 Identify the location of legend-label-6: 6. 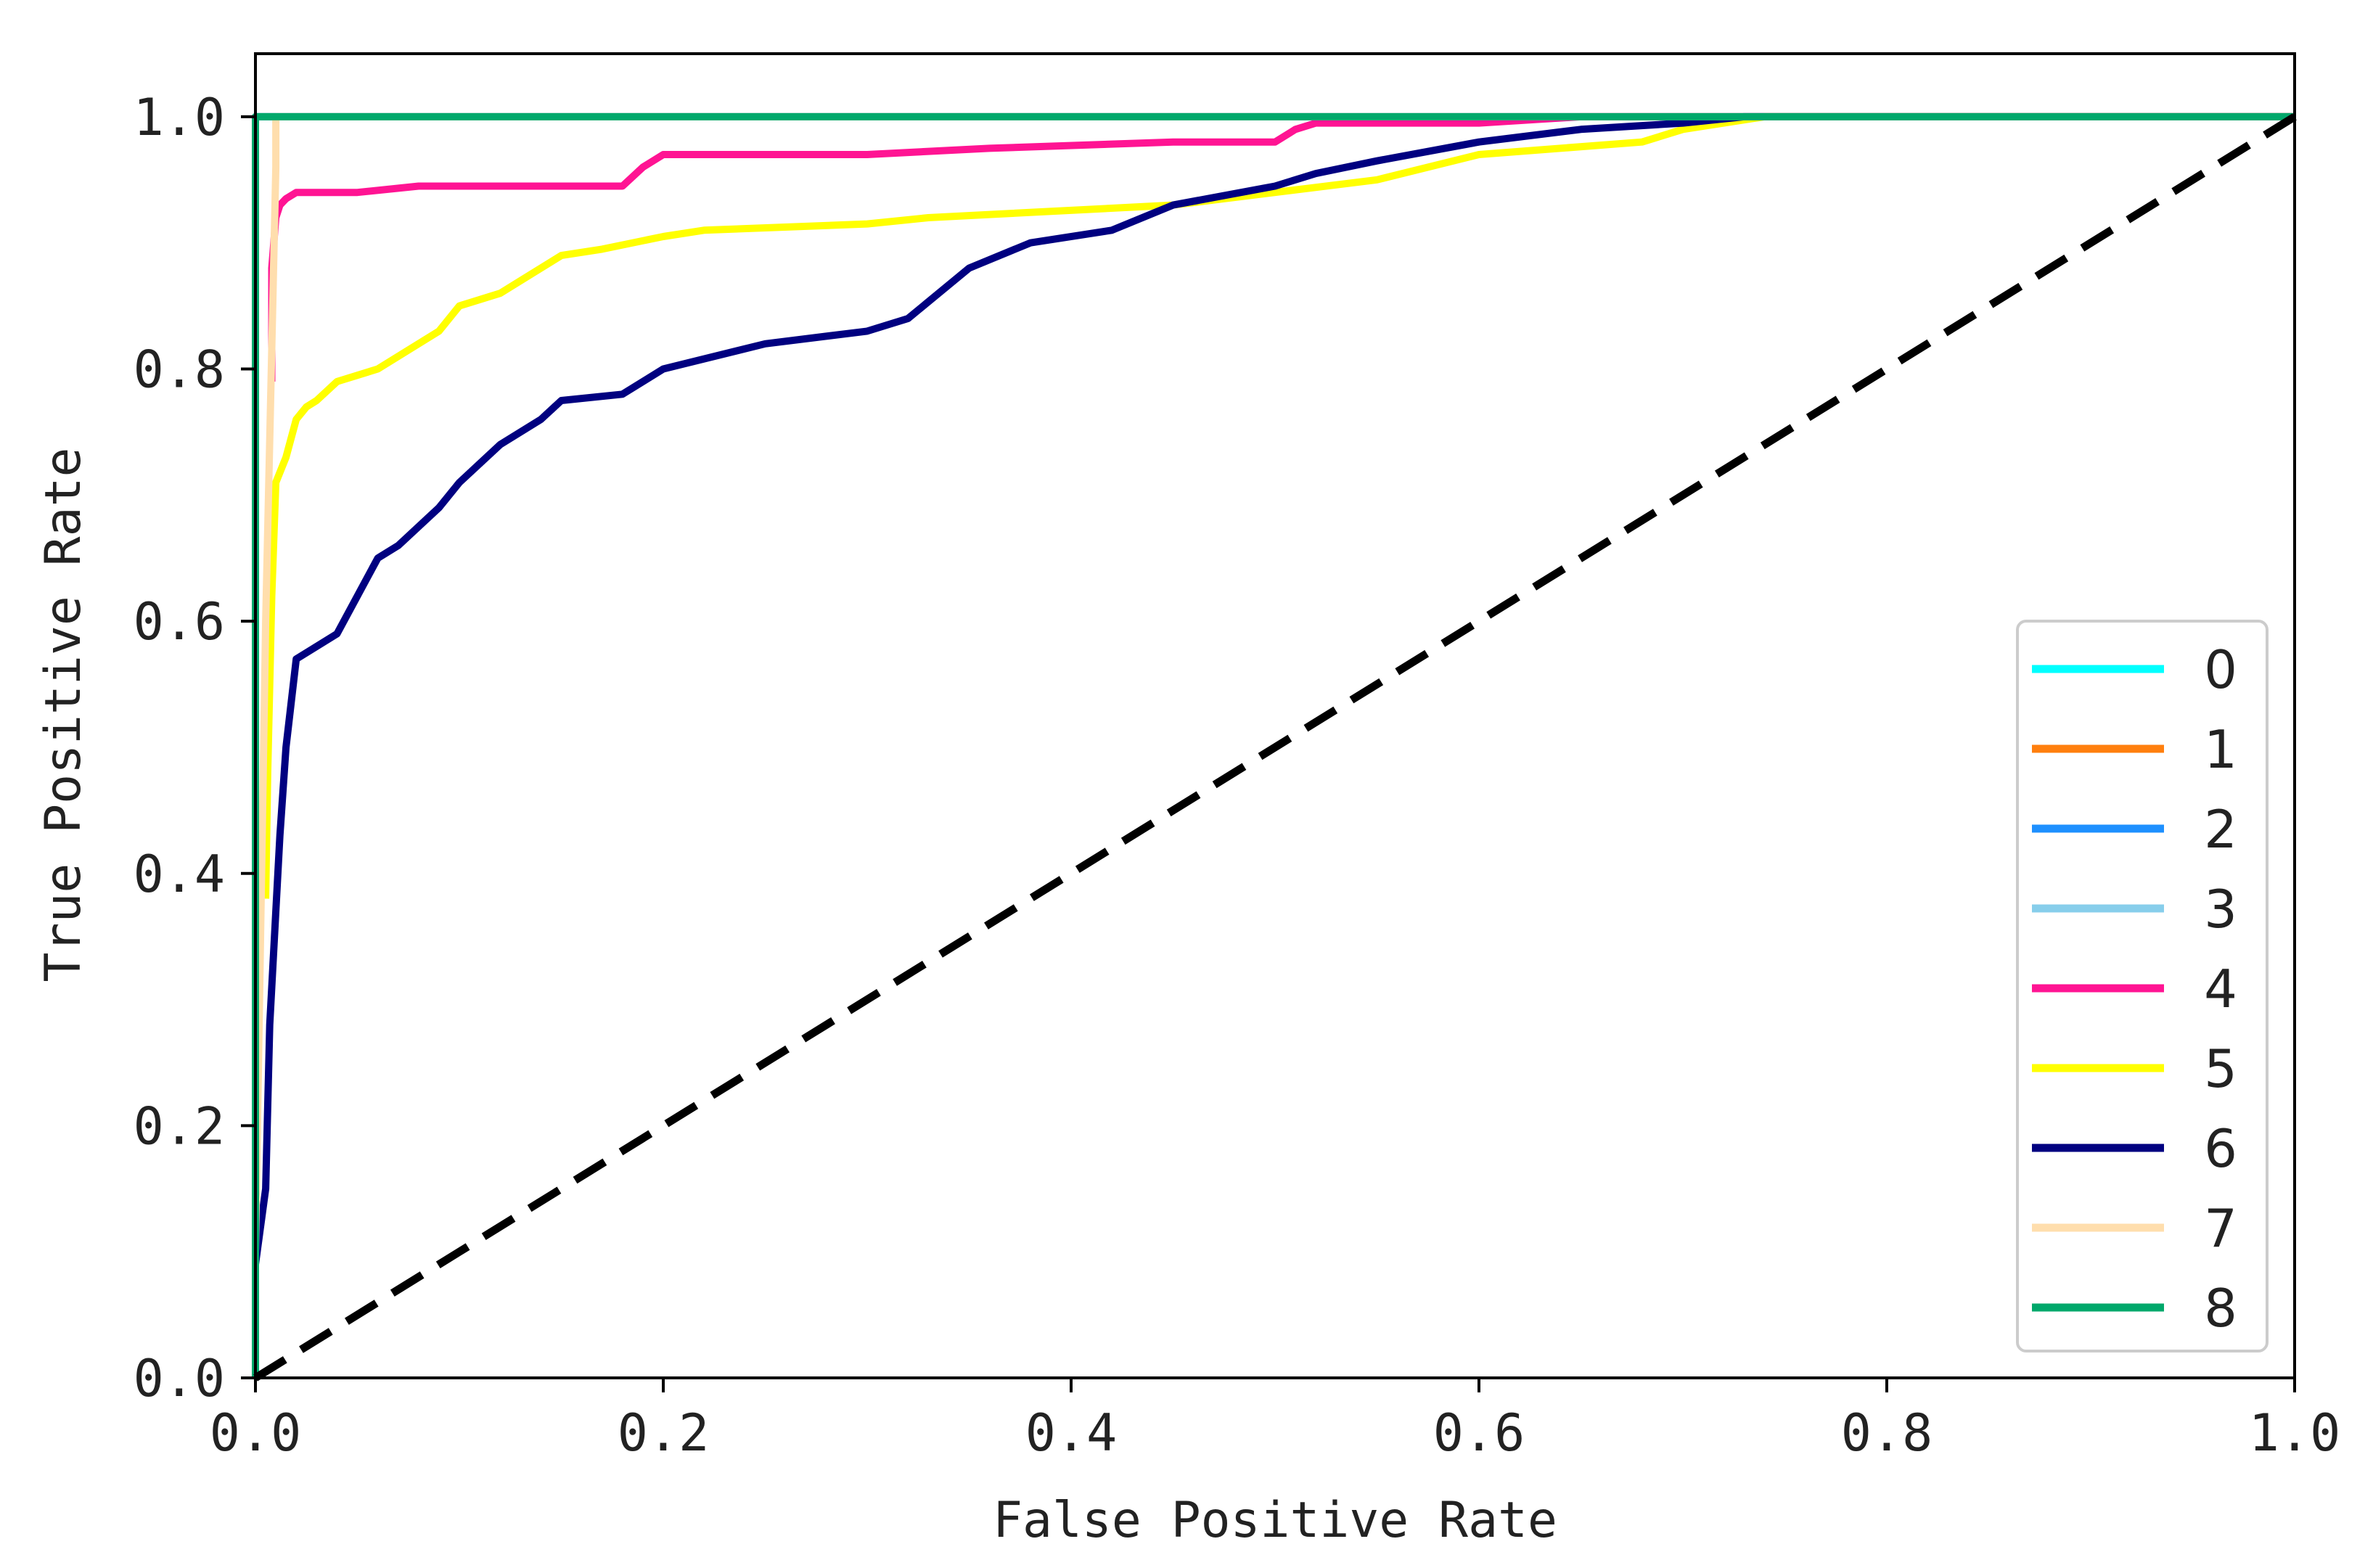
(2220, 1148).